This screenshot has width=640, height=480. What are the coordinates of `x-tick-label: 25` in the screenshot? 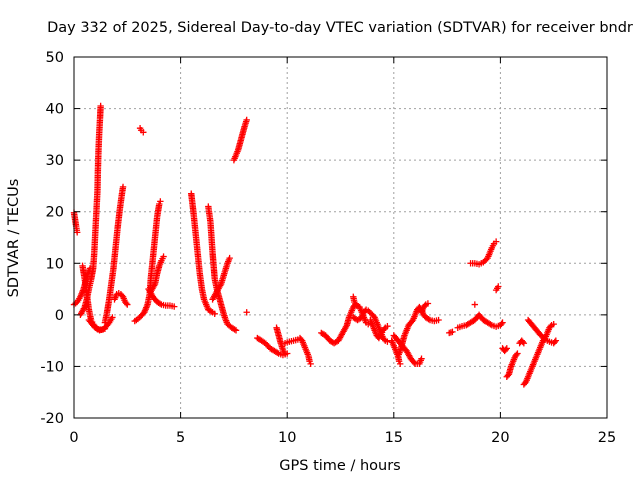 It's located at (607, 438).